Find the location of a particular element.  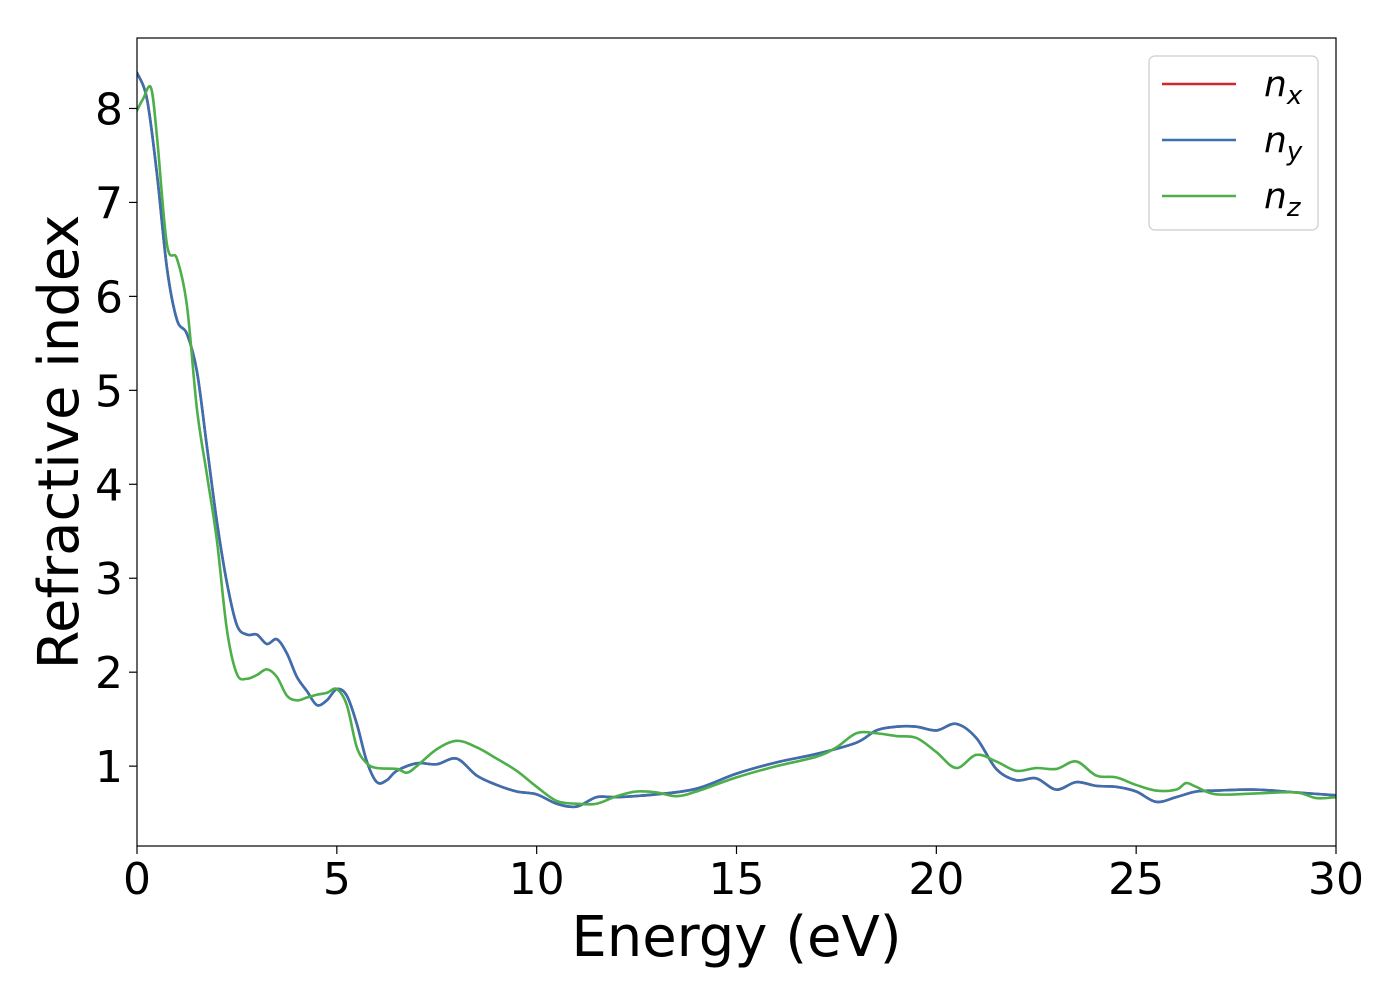

y-tick-label: 6 is located at coordinates (109, 297).